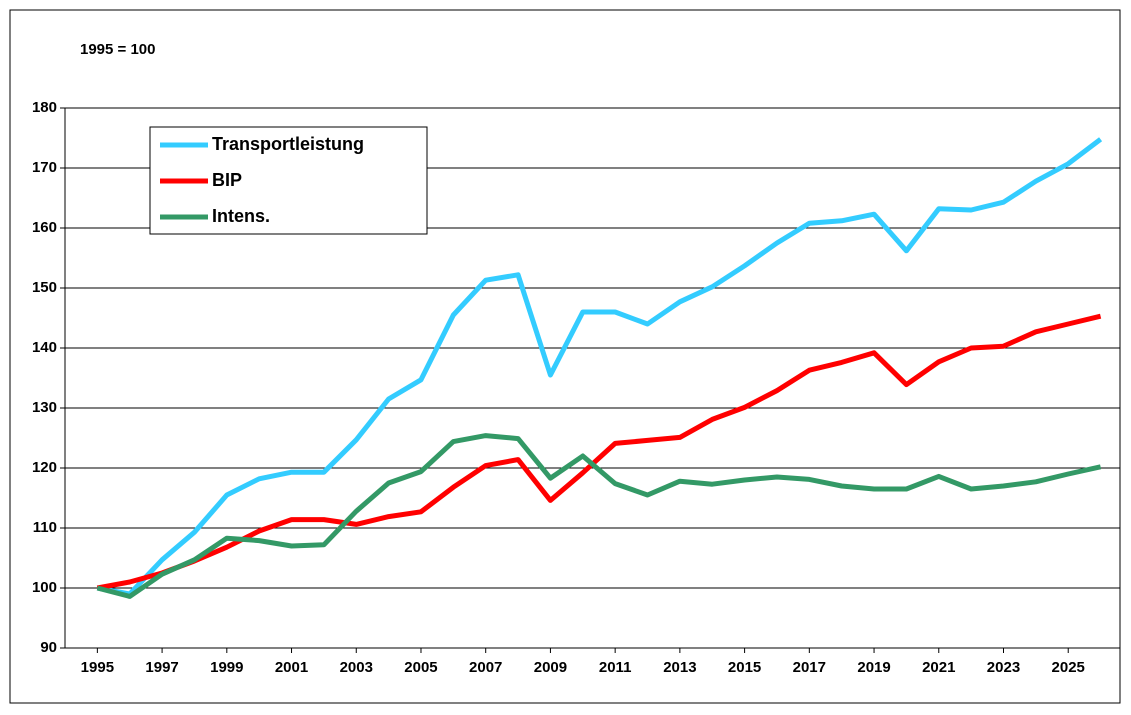 The width and height of the screenshot is (1131, 715). Describe the element at coordinates (48, 647) in the screenshot. I see `y-tick-label: 90` at that location.